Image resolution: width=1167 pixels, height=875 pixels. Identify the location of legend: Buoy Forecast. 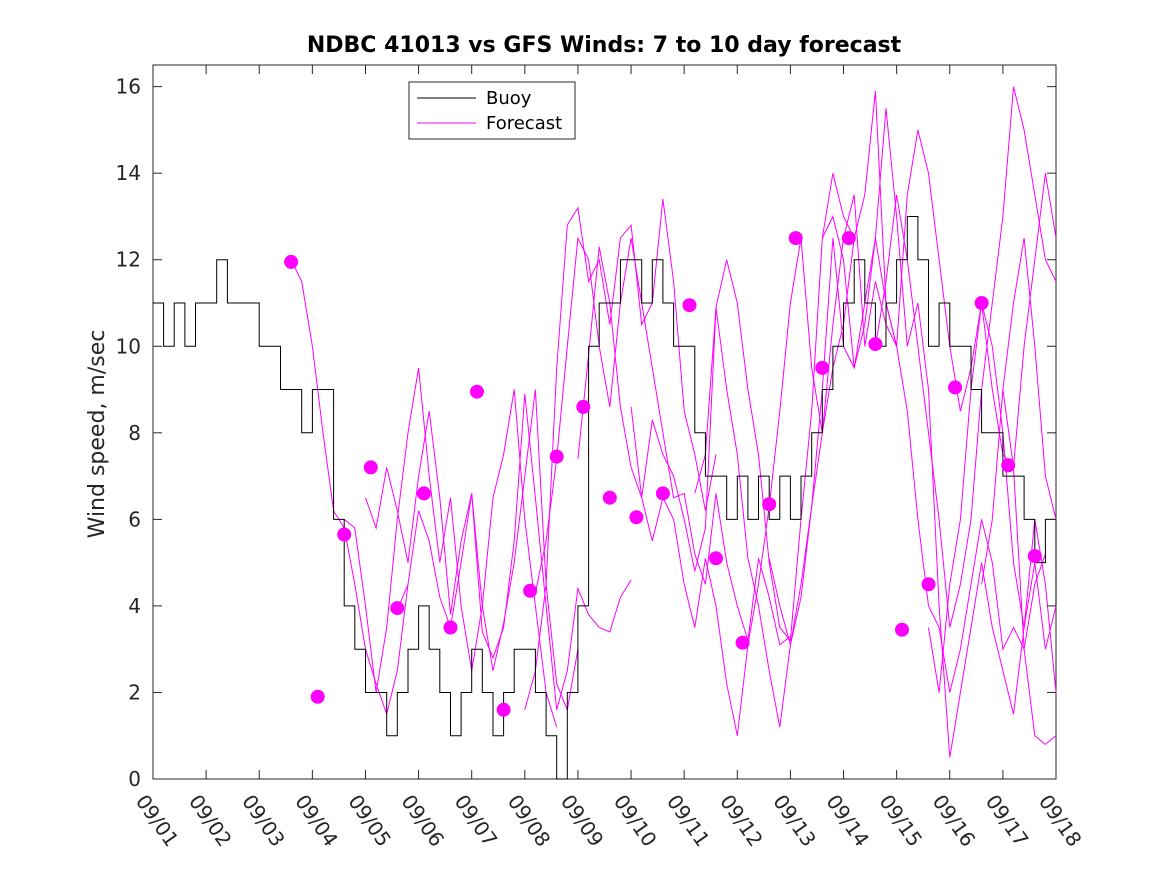
(492, 110).